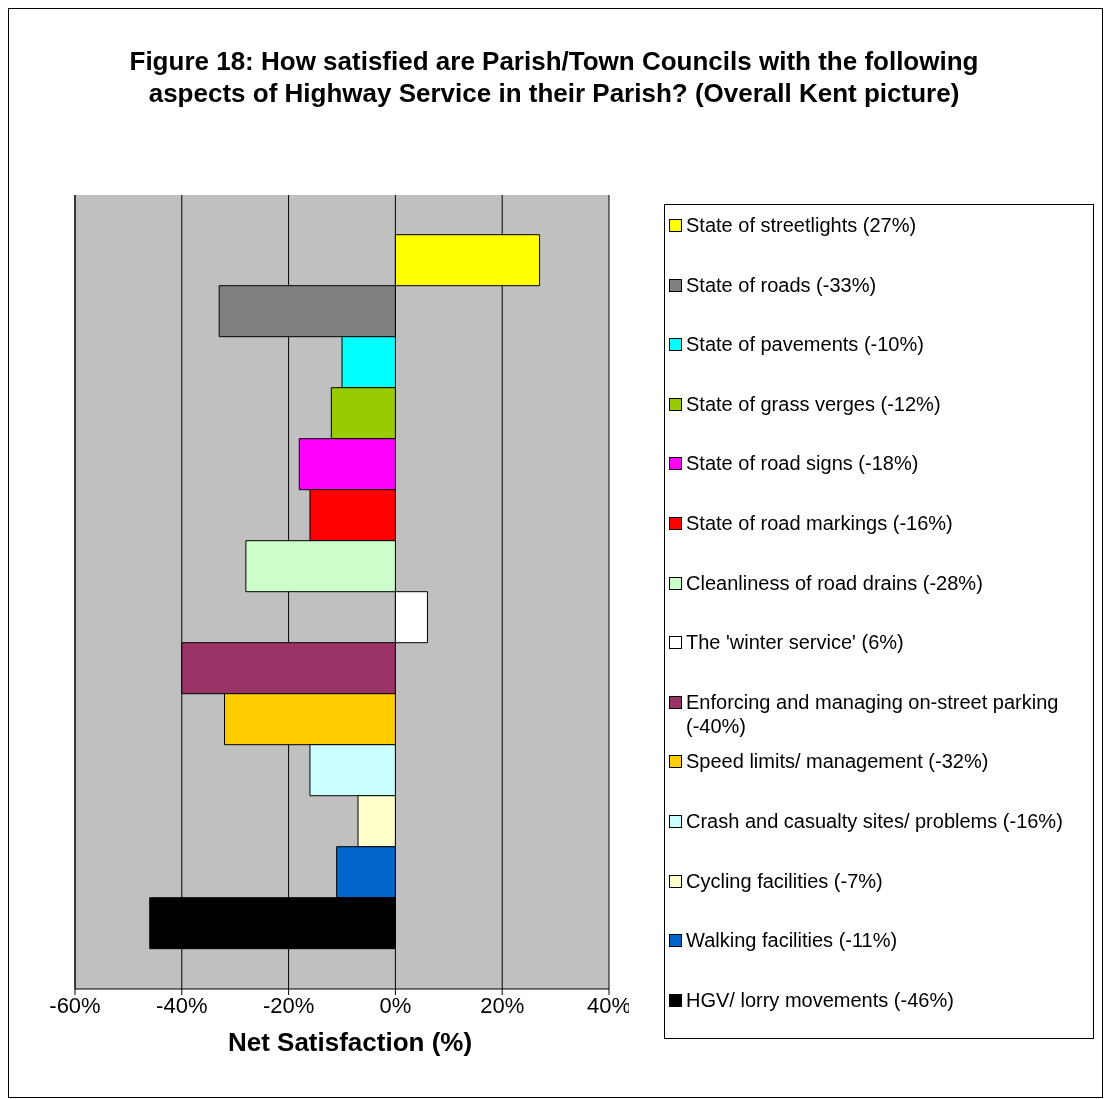 This screenshot has width=1105, height=1099. What do you see at coordinates (837, 761) in the screenshot?
I see `legend-label: Speed limits/ management (-32%)` at bounding box center [837, 761].